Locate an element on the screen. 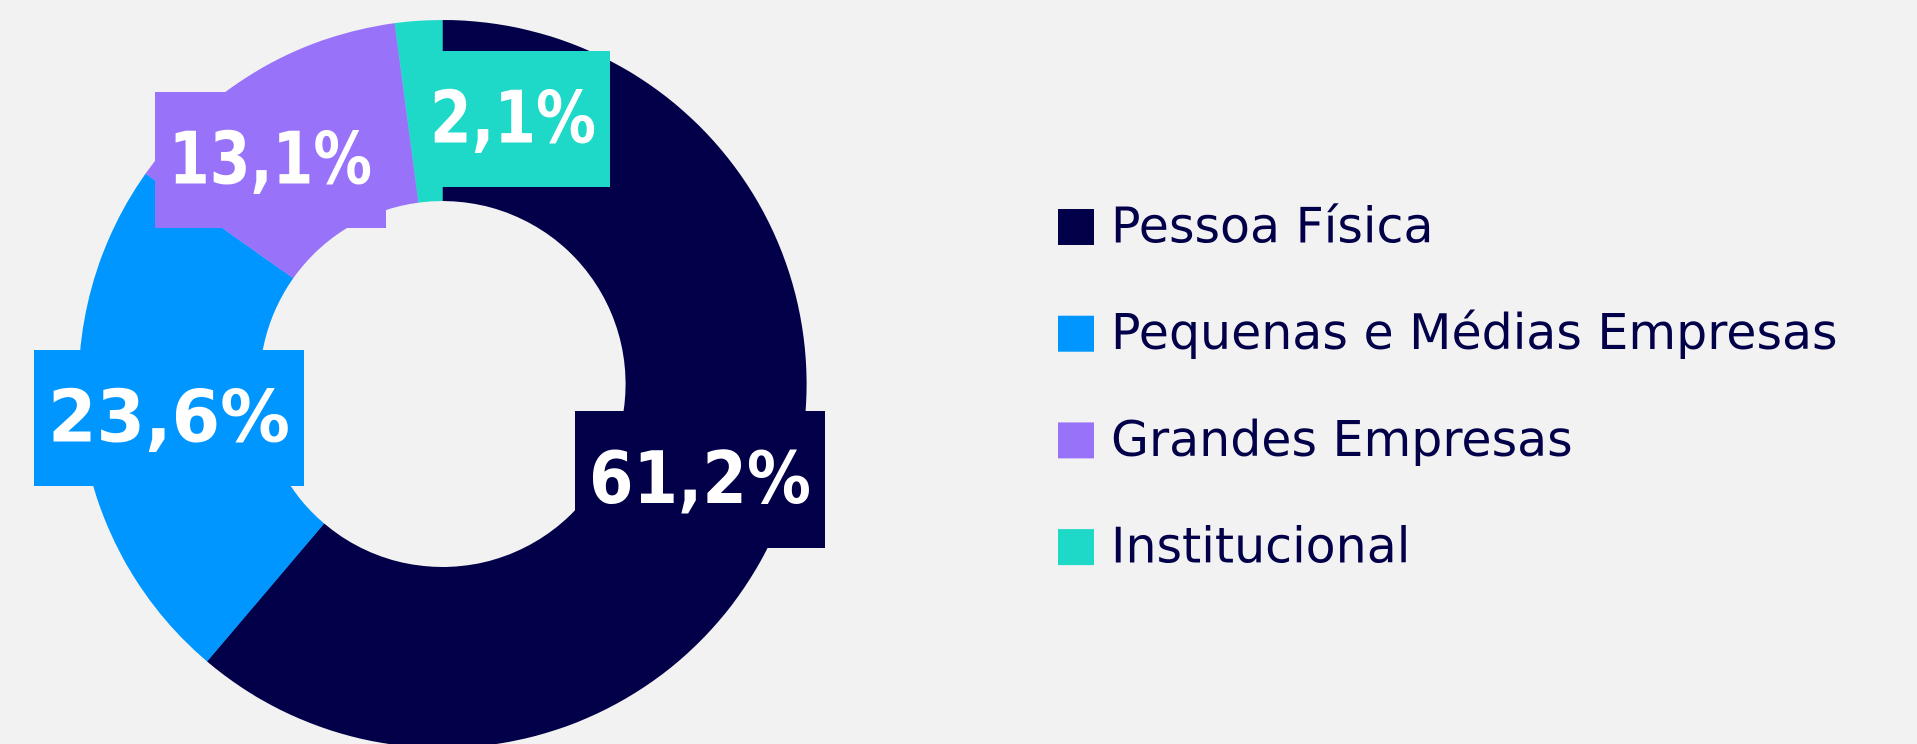 Image resolution: width=1917 pixels, height=744 pixels. legend-label: Grandes Empresas is located at coordinates (1342, 439).